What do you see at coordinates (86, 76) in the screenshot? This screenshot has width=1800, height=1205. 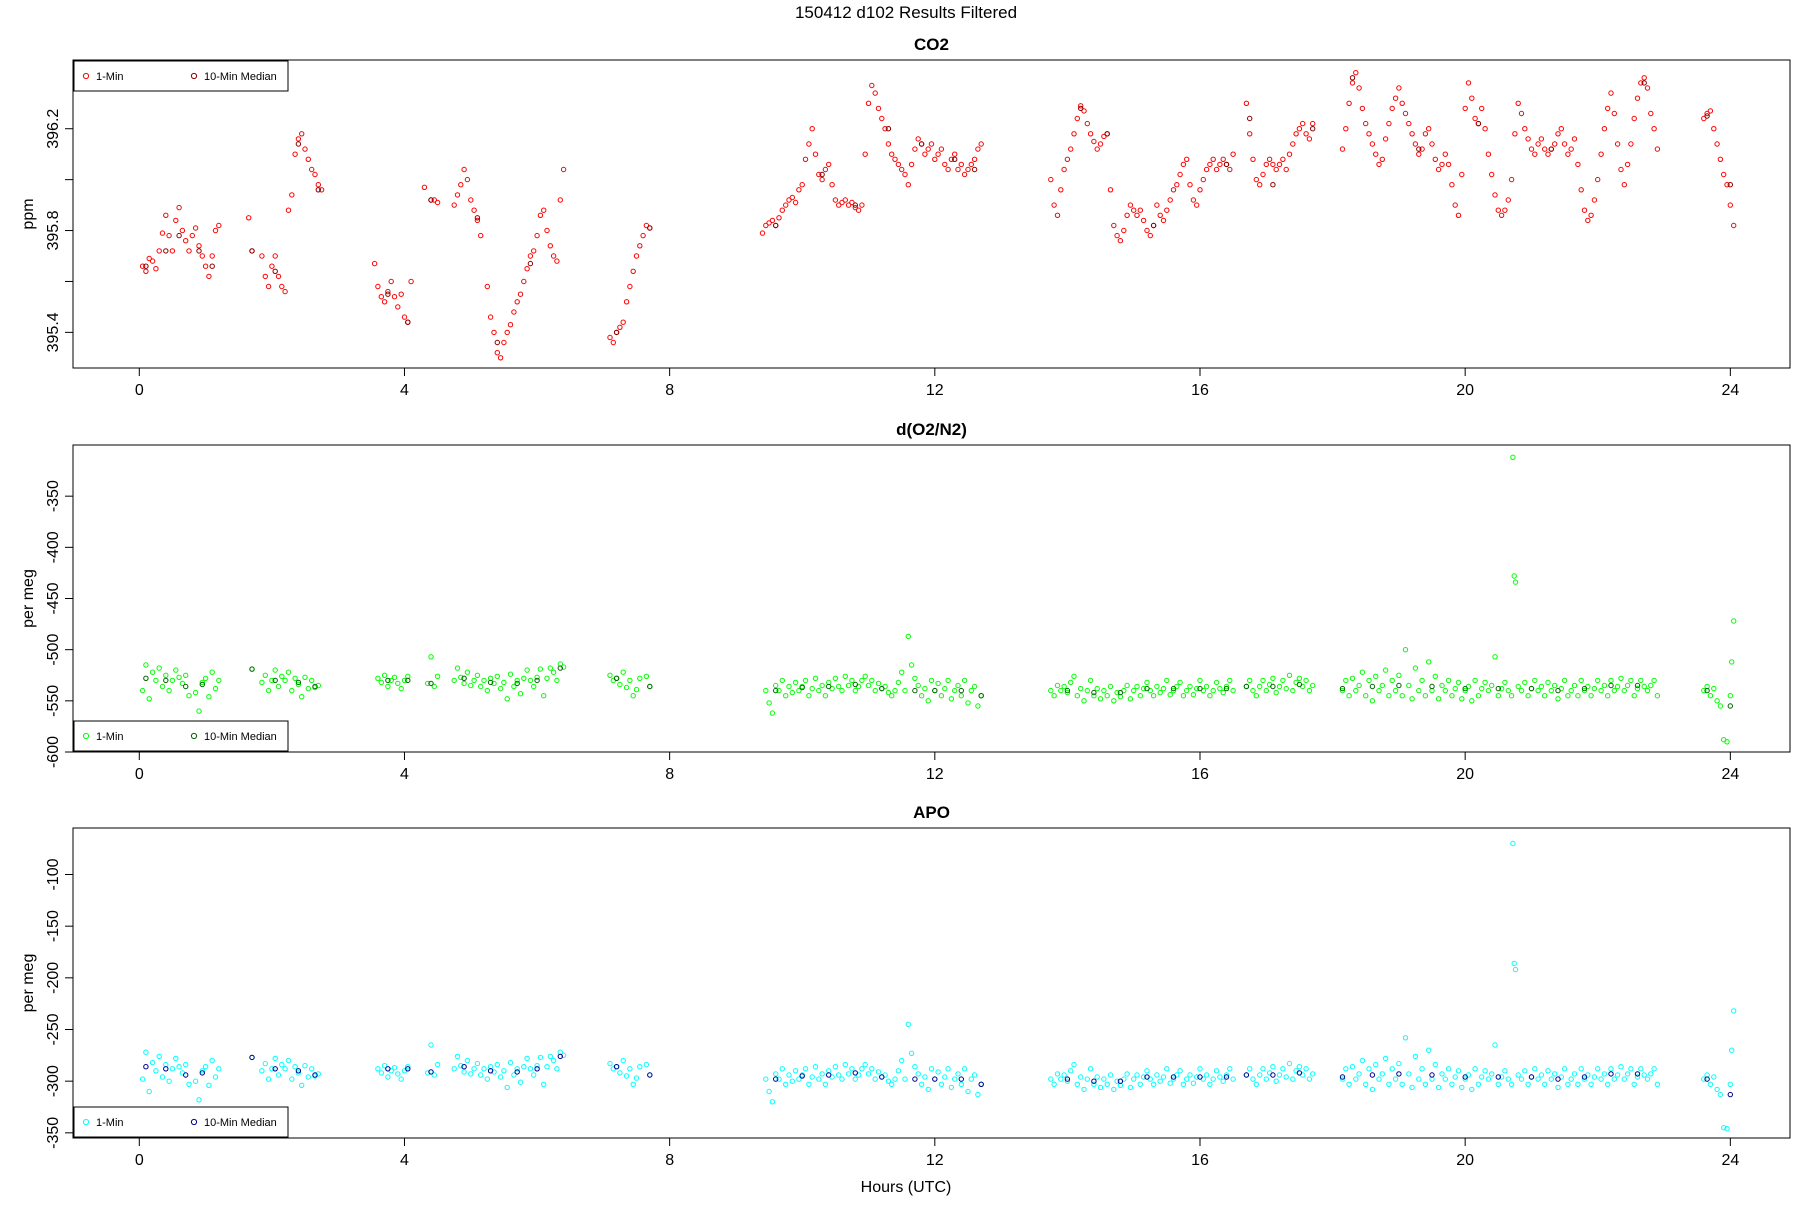 I see `legend-marker` at bounding box center [86, 76].